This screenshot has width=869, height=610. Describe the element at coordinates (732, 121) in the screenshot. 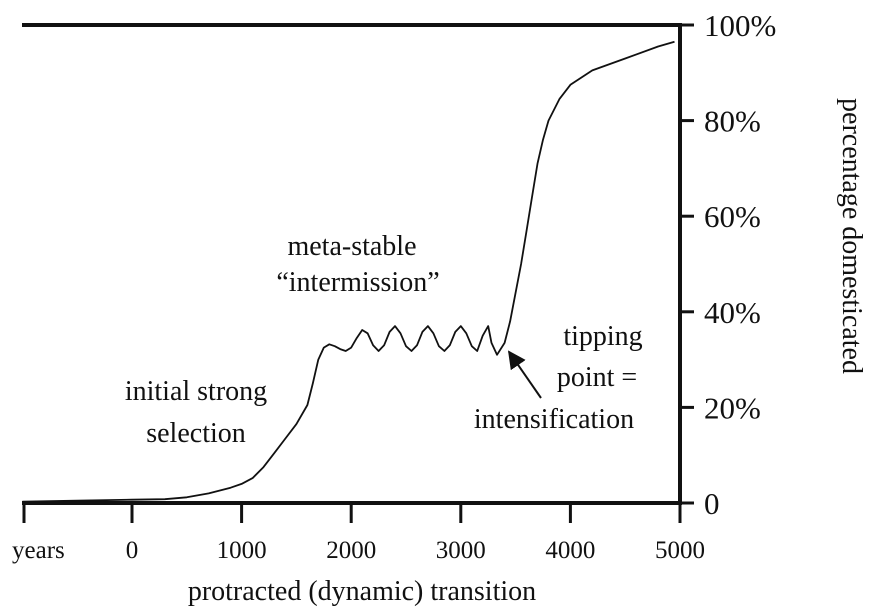

I see `y-tick-label: 80%` at that location.